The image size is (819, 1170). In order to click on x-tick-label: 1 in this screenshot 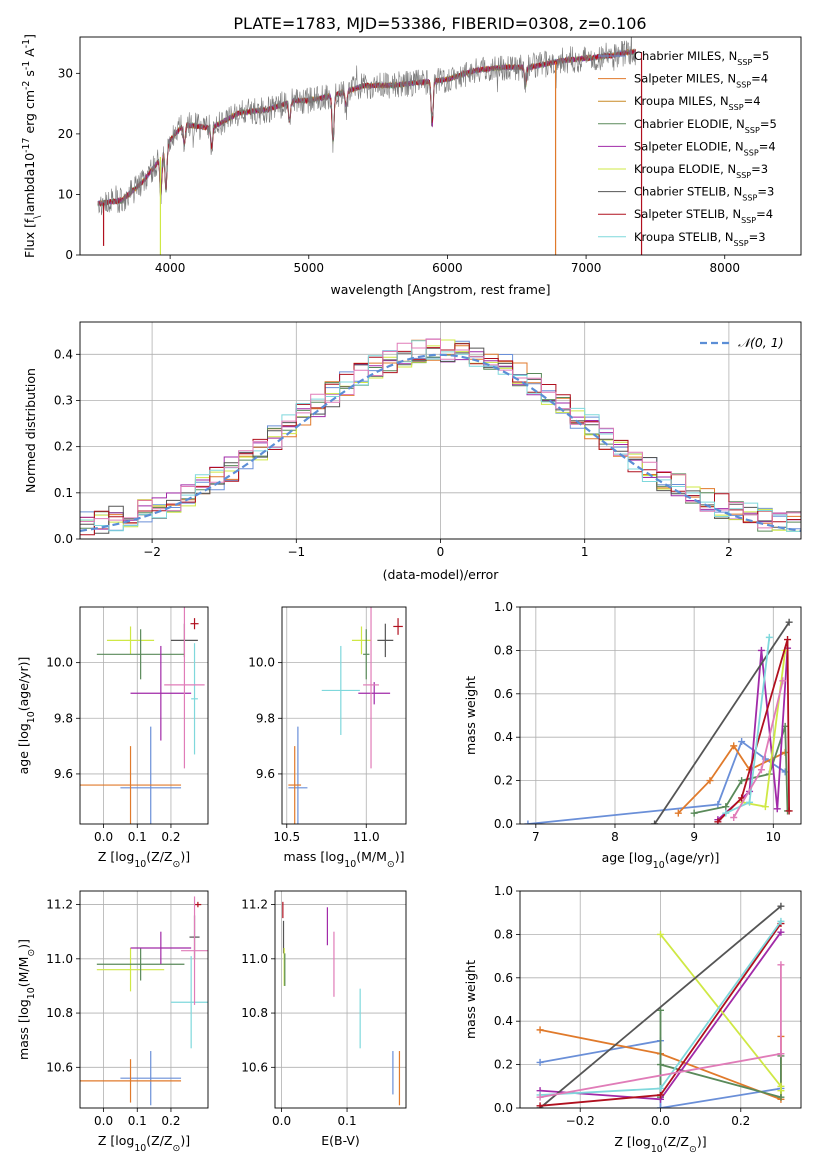, I will do `click(585, 552)`.